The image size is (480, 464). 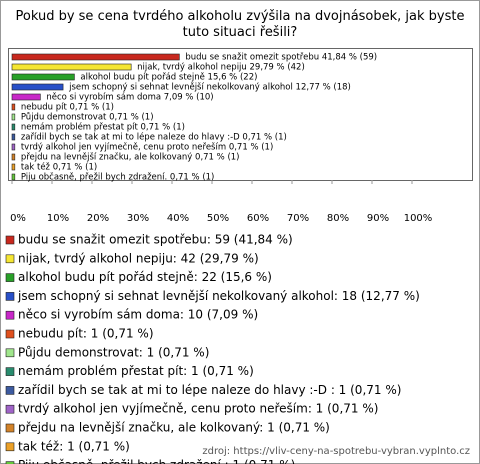 What do you see at coordinates (338, 218) in the screenshot?
I see `x-tick-label: 80%` at bounding box center [338, 218].